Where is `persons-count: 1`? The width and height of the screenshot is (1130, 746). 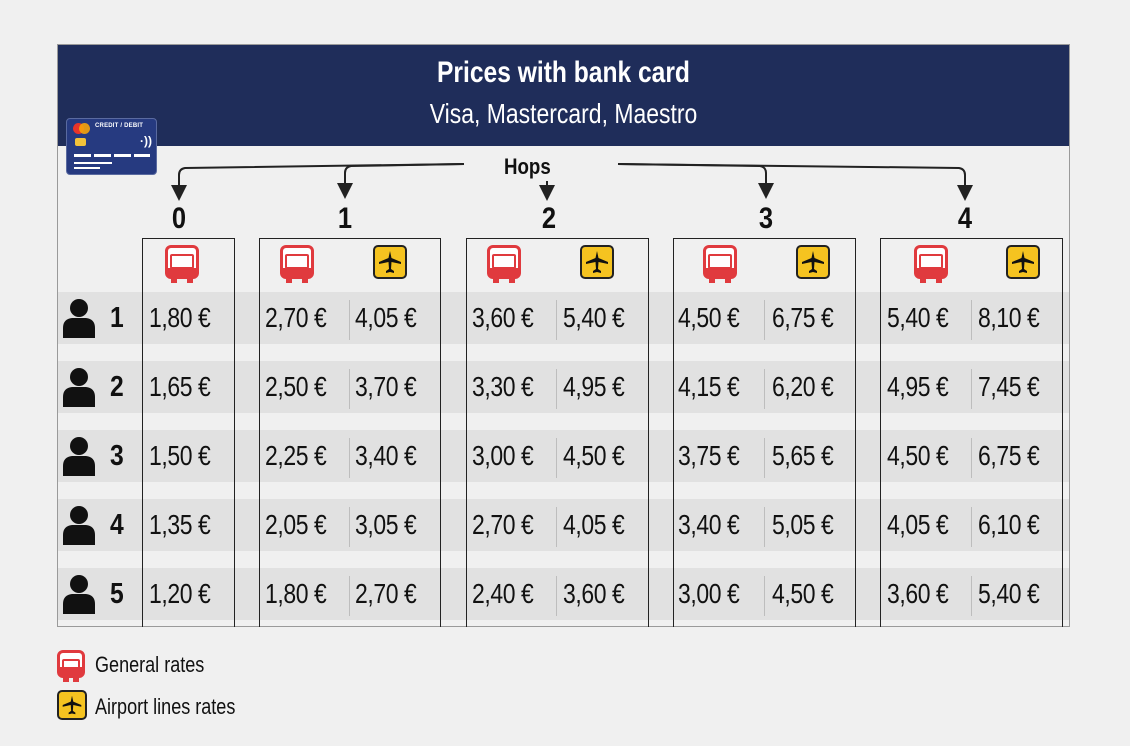 persons-count: 1 is located at coordinates (117, 318).